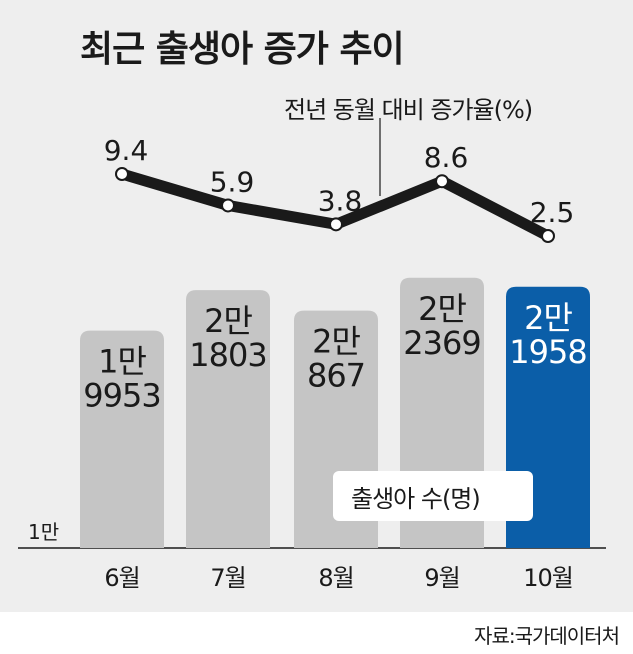 The image size is (633, 654). What do you see at coordinates (227, 355) in the screenshot?
I see `bar-value-label: 1803` at bounding box center [227, 355].